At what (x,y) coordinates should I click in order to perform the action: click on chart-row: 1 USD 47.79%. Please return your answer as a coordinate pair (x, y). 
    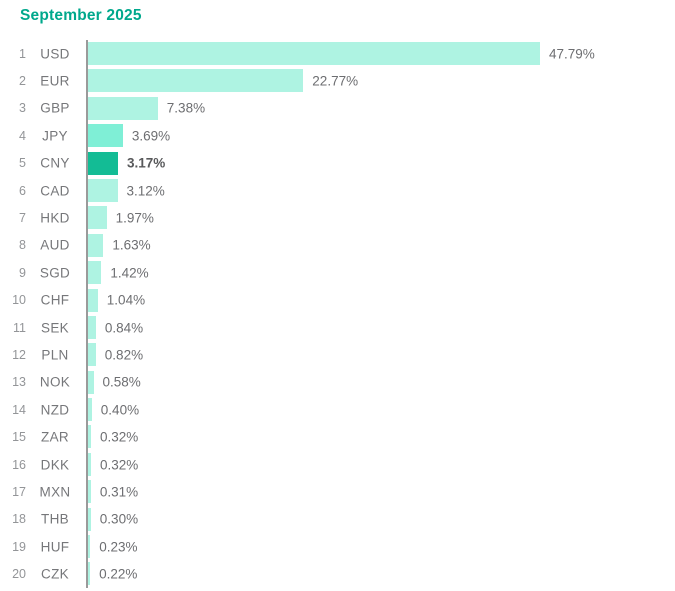
    Looking at the image, I should click on (337, 53).